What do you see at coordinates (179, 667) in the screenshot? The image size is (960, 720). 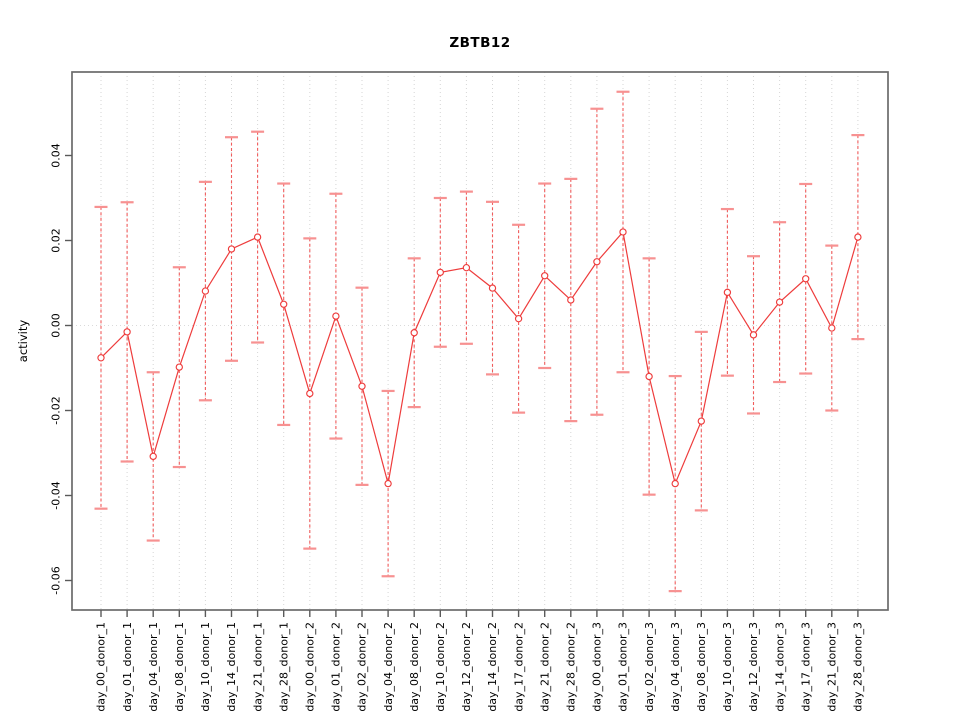 I see `x-tick-label: day_08_donor_1` at bounding box center [179, 667].